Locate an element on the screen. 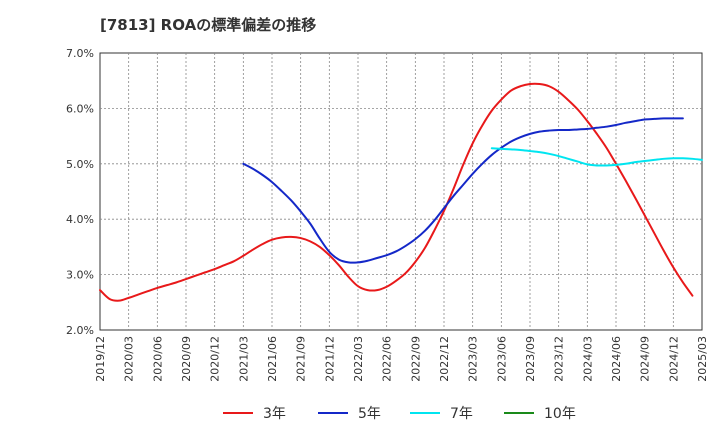  y-tick-label: 4.0% is located at coordinates (80, 219).